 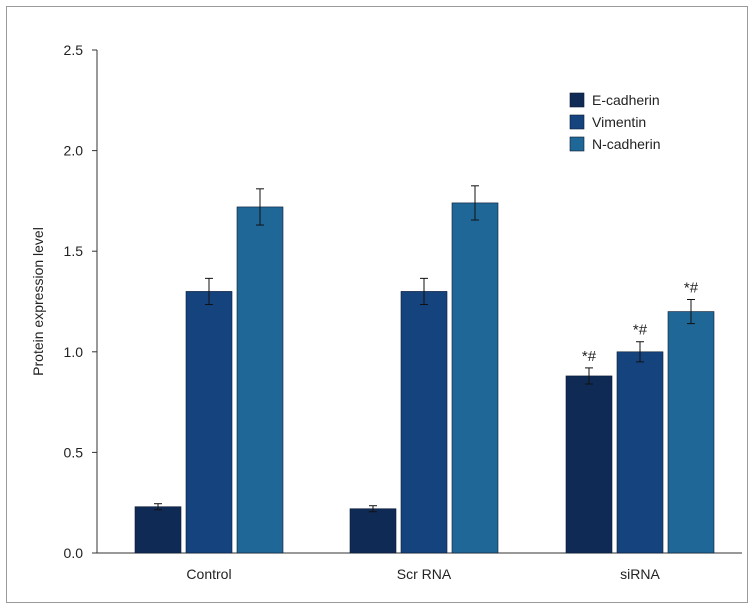 I want to click on x-tick-labels: Control Scr RNA siRNA, so click(x=423, y=574).